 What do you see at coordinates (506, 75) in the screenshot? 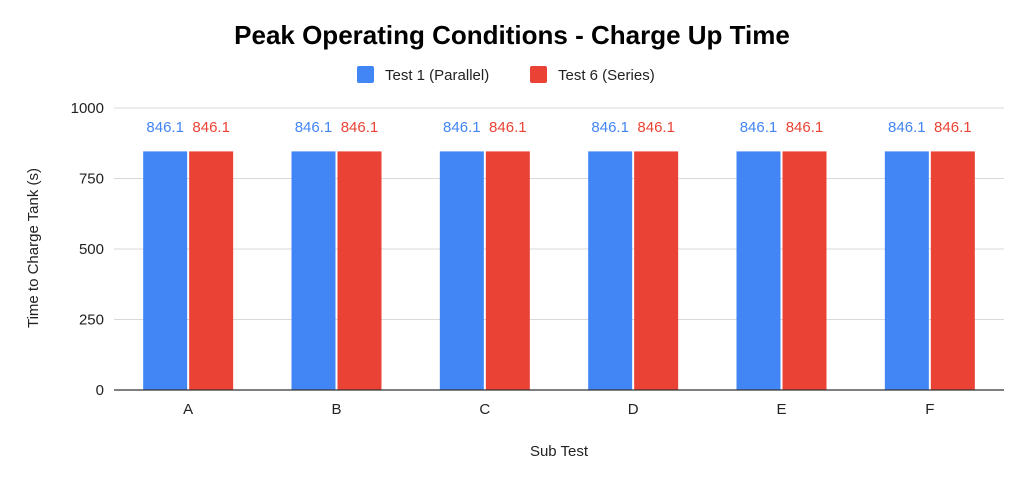
I see `legend: Test 1 (Parallel) Test 6 (Series)` at bounding box center [506, 75].